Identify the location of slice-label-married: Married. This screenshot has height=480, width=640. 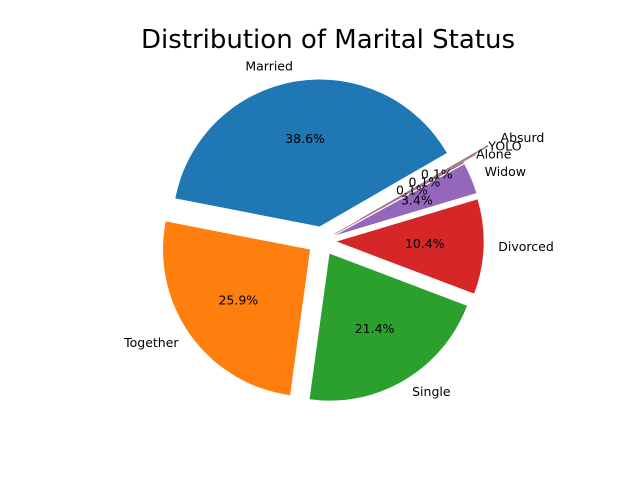
(269, 66).